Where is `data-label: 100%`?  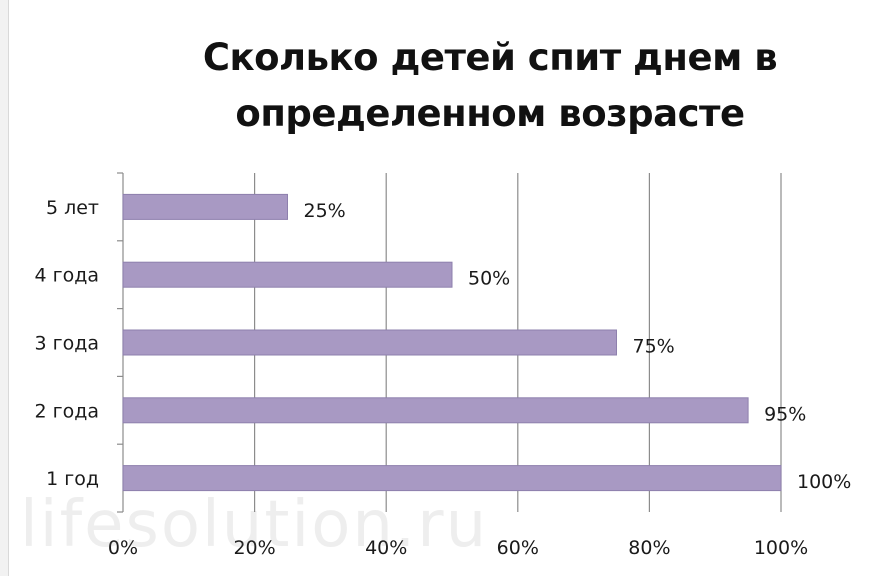 data-label: 100% is located at coordinates (824, 482).